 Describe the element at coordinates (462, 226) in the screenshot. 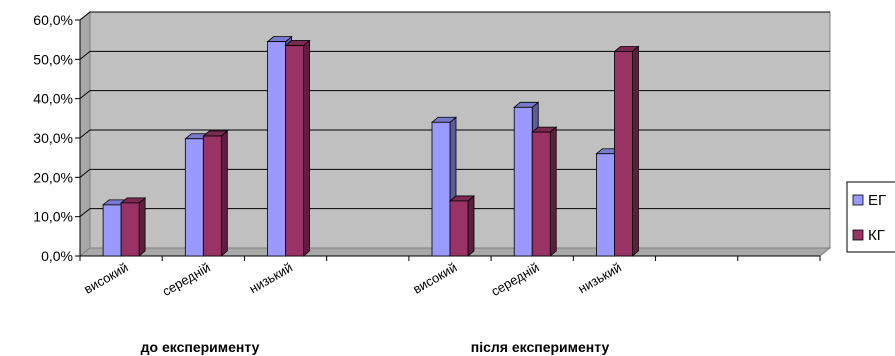

I see `bar-КГ-3` at that location.